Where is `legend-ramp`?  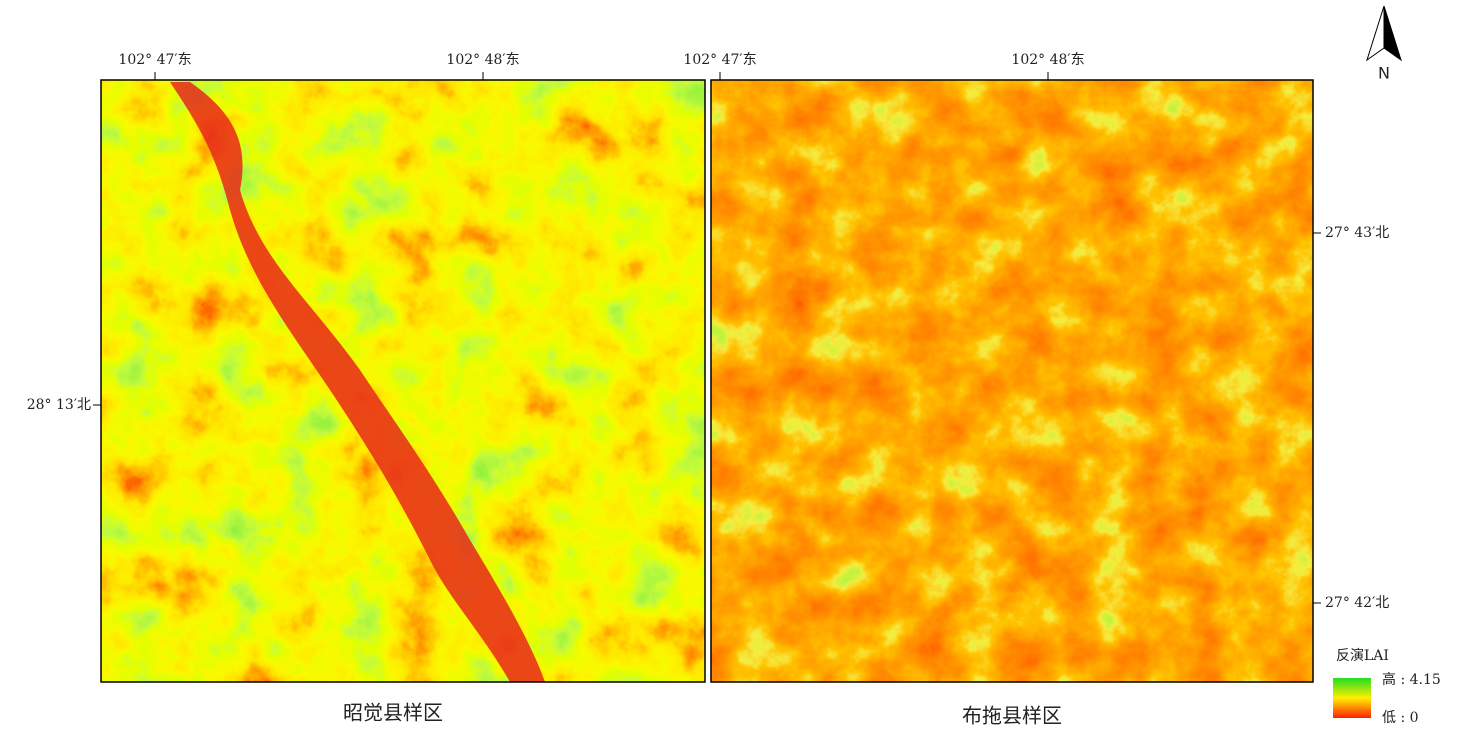 legend-ramp is located at coordinates (1352, 698).